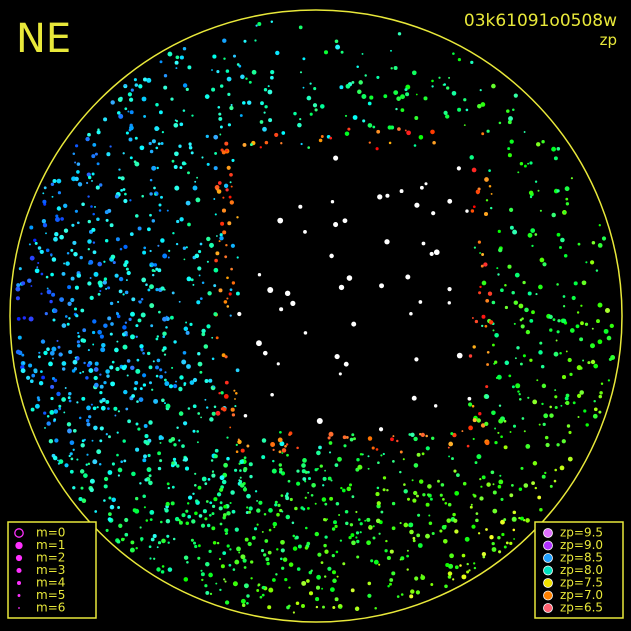  Describe the element at coordinates (19, 558) in the screenshot. I see `magnitude-symbol` at that location.